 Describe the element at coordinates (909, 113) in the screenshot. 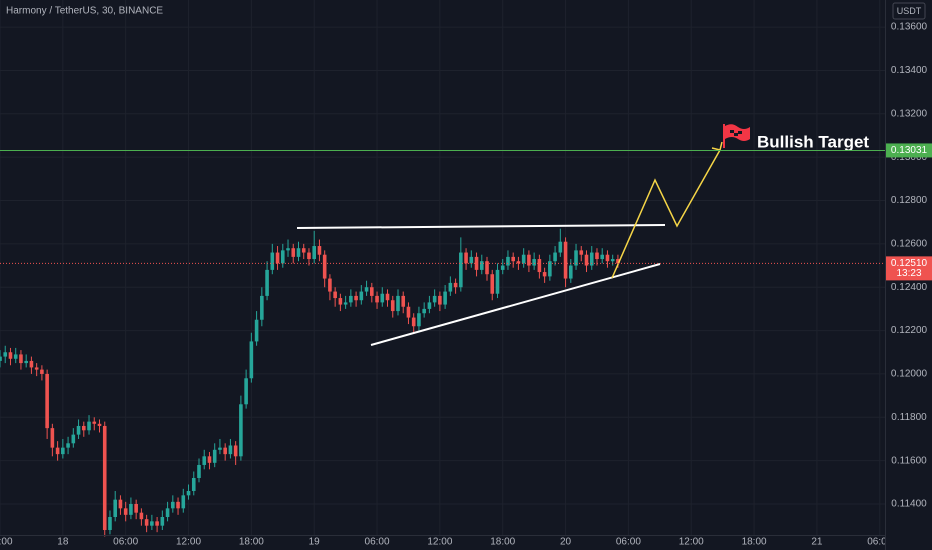

I see `y-tick-label: 0.13200` at that location.